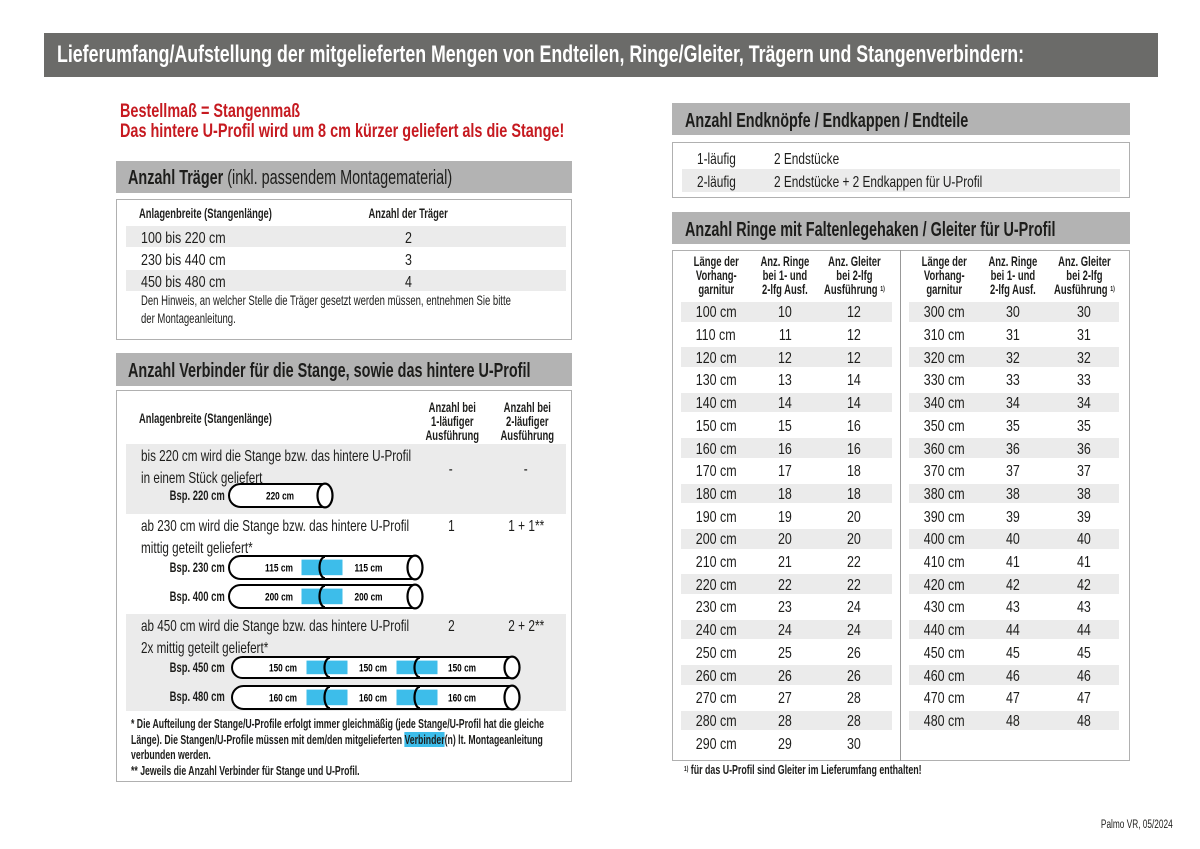 This screenshot has height=849, width=1200. What do you see at coordinates (280, 496) in the screenshot?
I see `svg-text: 220 cm` at bounding box center [280, 496].